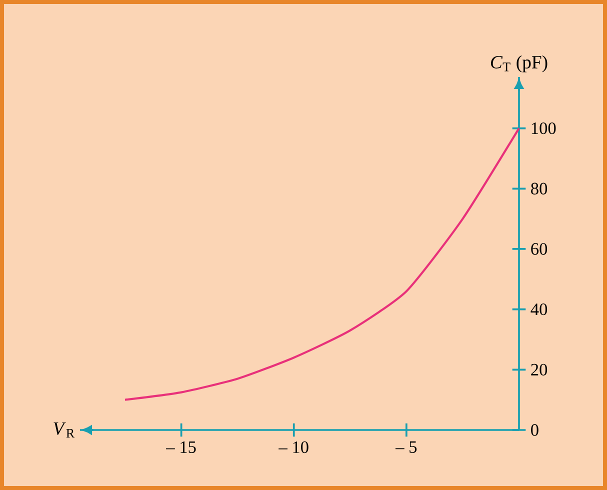 This screenshot has width=607, height=490. Describe the element at coordinates (406, 447) in the screenshot. I see `x-tick-label: – 5` at that location.